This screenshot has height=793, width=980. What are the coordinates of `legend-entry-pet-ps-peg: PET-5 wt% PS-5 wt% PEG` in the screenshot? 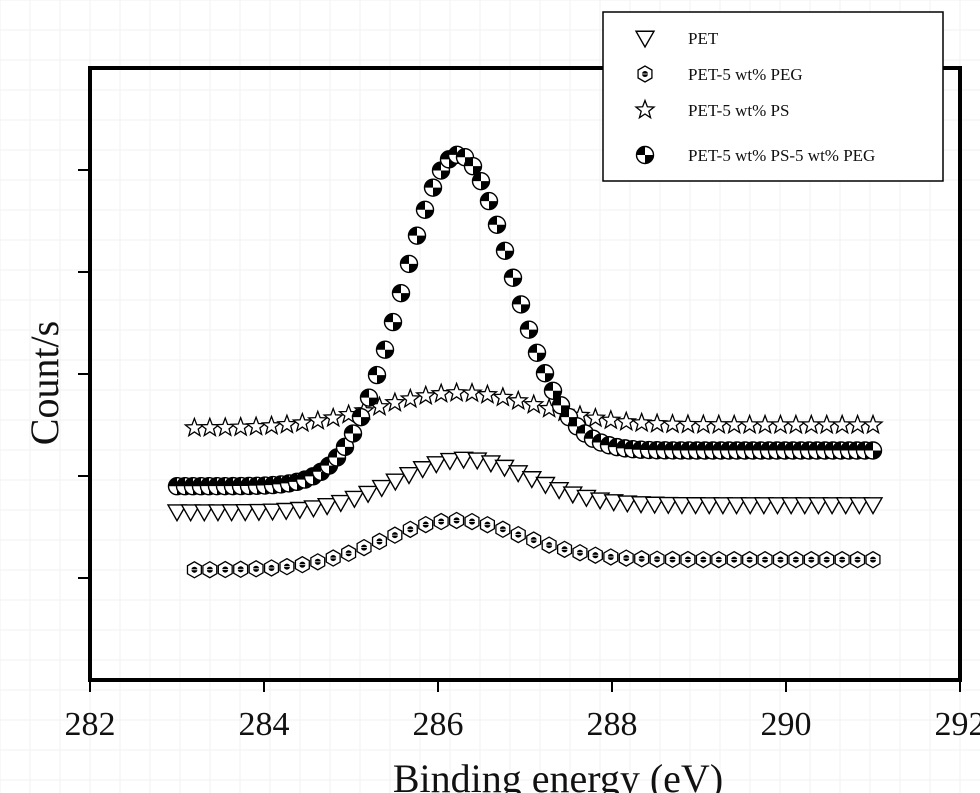 It's located at (781, 155).